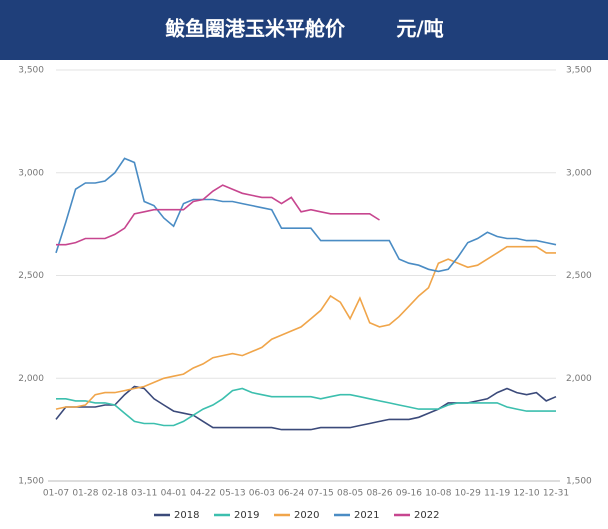 The image size is (608, 529). I want to click on y2-tick-label: 3,500, so click(579, 71).